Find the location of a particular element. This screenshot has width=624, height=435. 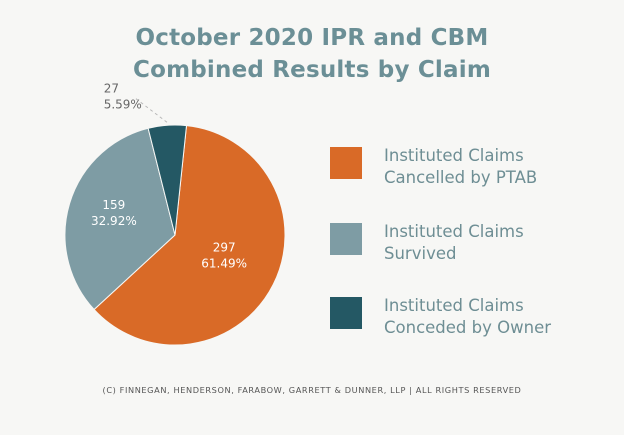

legend-item-conceded: Instituted Claims Conceded by Owner is located at coordinates (460, 321).